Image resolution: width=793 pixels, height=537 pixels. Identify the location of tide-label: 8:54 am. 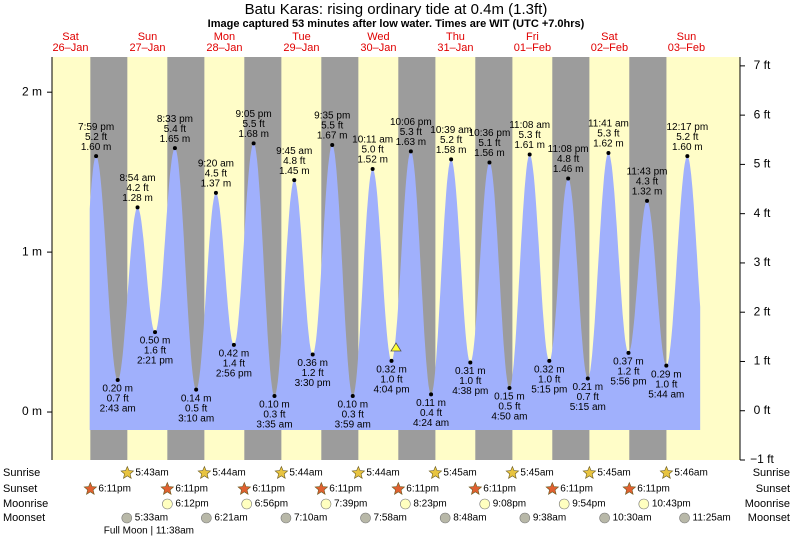
(137, 178).